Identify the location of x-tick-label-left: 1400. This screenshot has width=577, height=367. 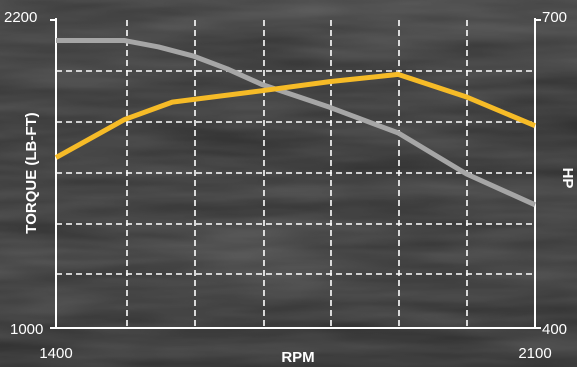
(55, 353).